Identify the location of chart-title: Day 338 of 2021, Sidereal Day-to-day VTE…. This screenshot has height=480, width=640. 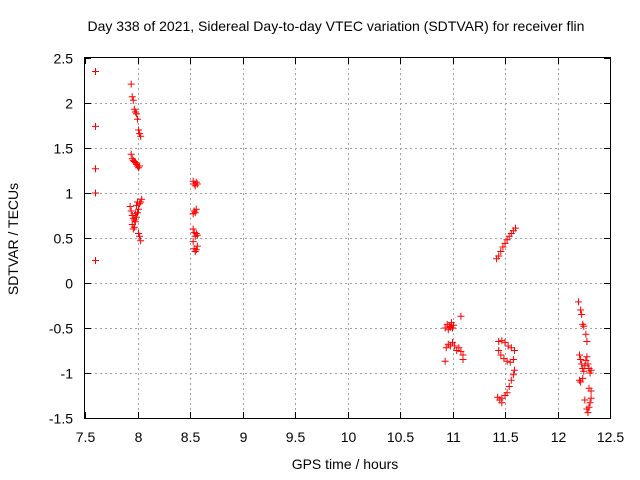
(336, 26).